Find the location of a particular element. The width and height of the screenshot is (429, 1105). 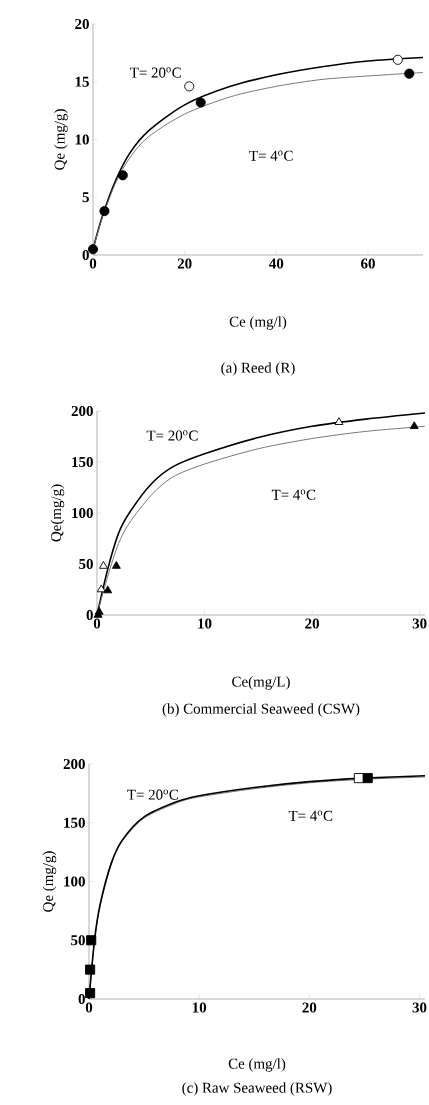

y-tick-label: 5 is located at coordinates (85, 197).